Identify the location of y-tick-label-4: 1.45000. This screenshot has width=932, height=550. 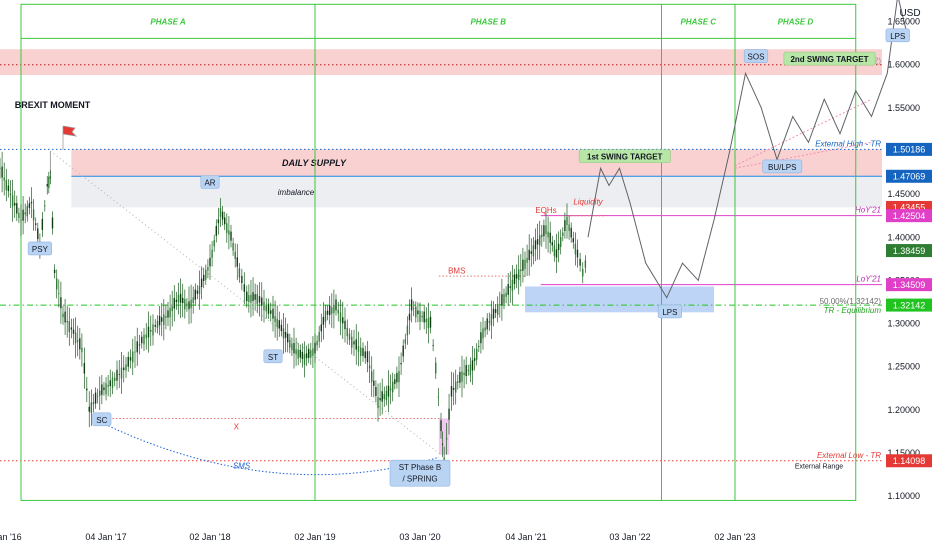
(903, 194).